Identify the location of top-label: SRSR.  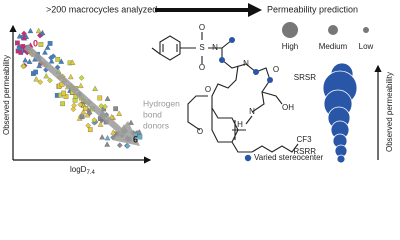
(305, 77).